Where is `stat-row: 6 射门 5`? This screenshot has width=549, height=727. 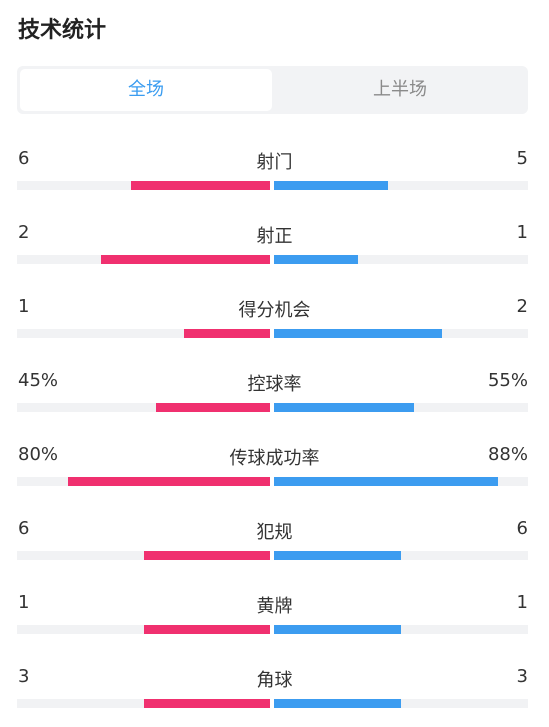
stat-row: 6 射门 5 is located at coordinates (274, 176).